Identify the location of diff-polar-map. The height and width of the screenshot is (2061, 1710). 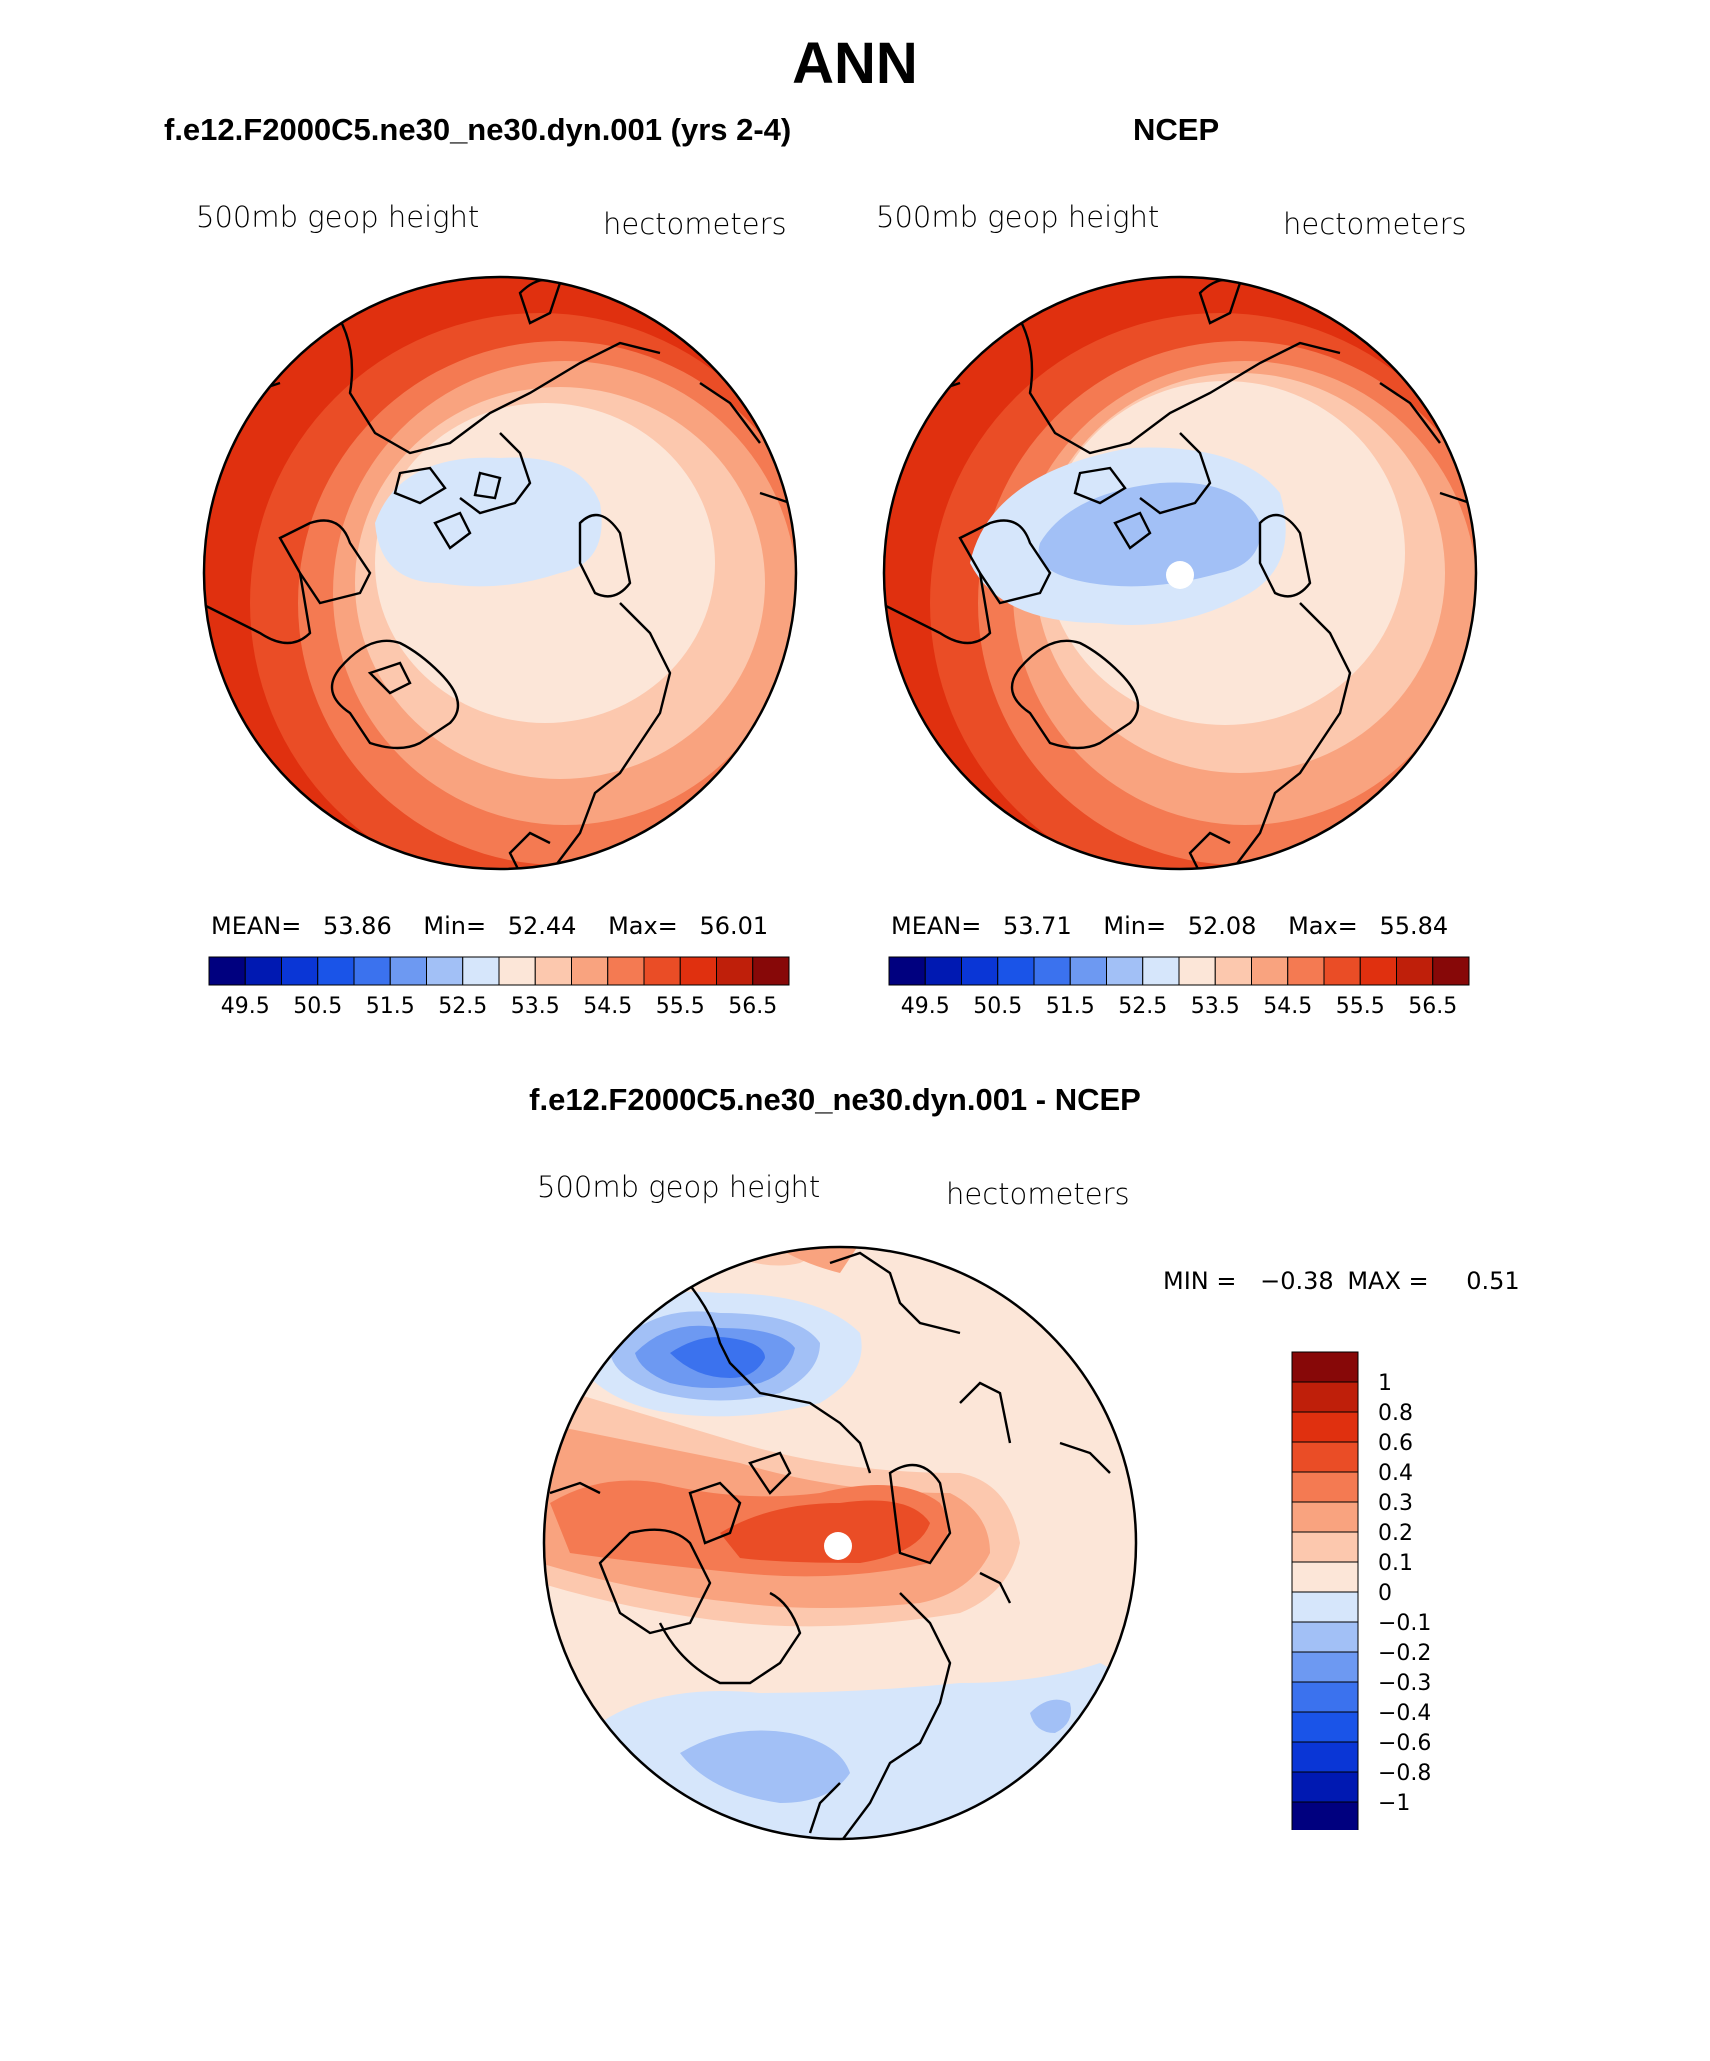
(840, 1543).